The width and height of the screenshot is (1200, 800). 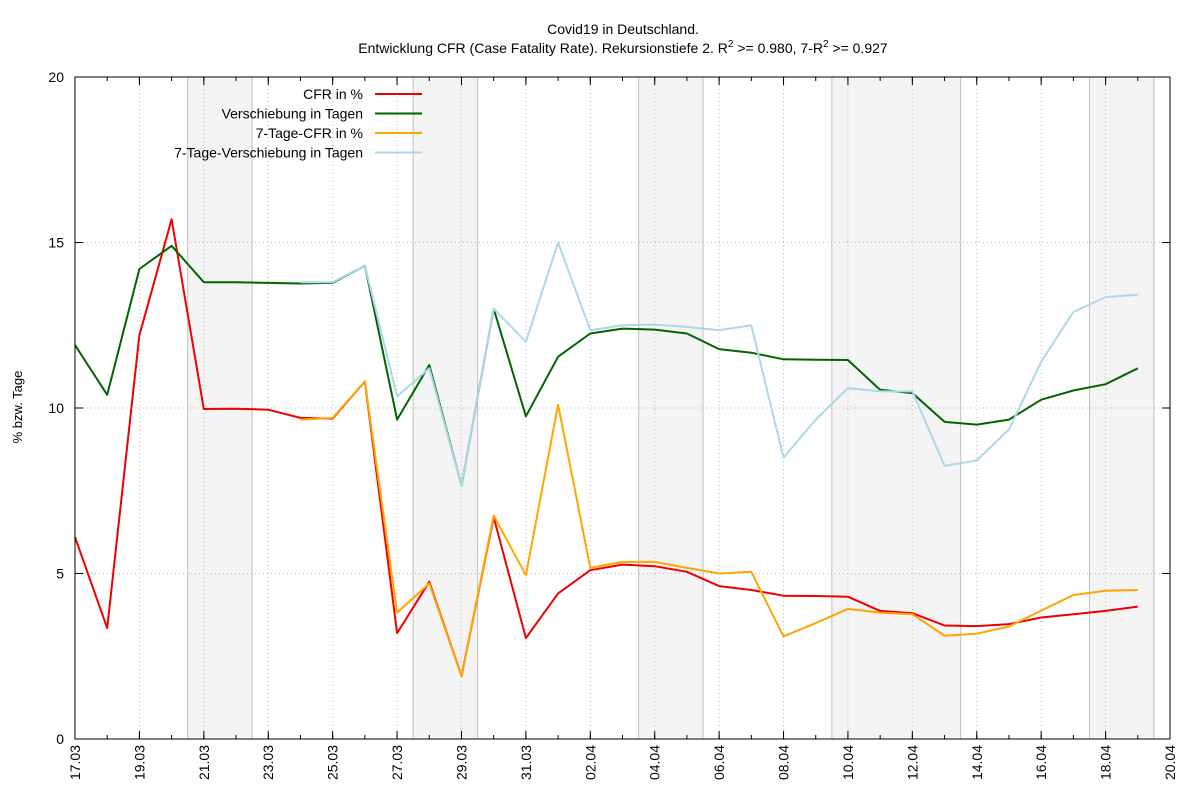 What do you see at coordinates (912, 762) in the screenshot?
I see `x-tick-label: 12.04` at bounding box center [912, 762].